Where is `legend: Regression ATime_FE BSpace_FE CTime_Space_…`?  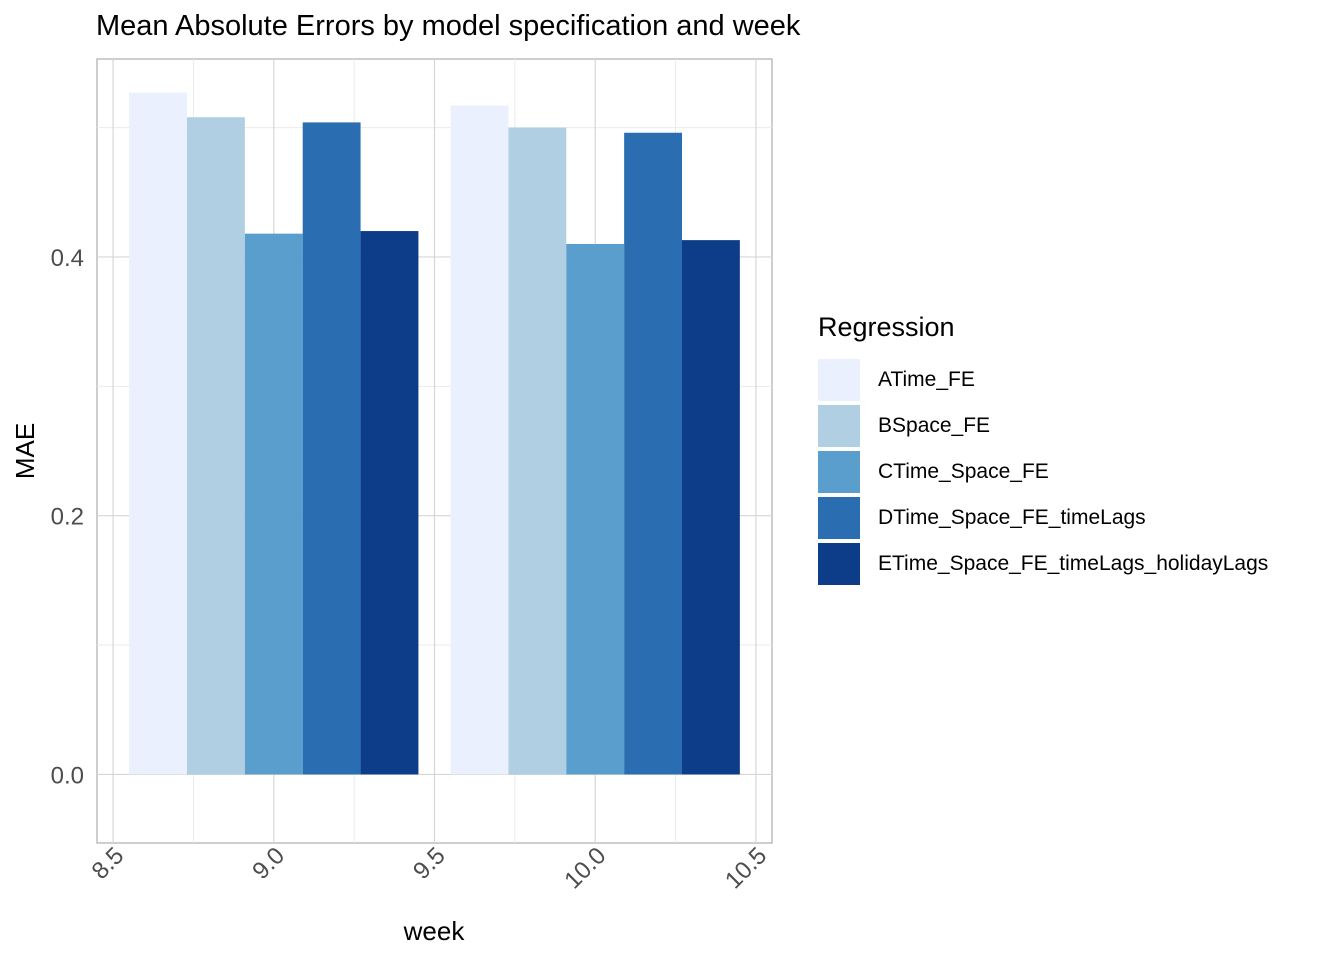 legend: Regression ATime_FE BSpace_FE CTime_Space_… is located at coordinates (1043, 449).